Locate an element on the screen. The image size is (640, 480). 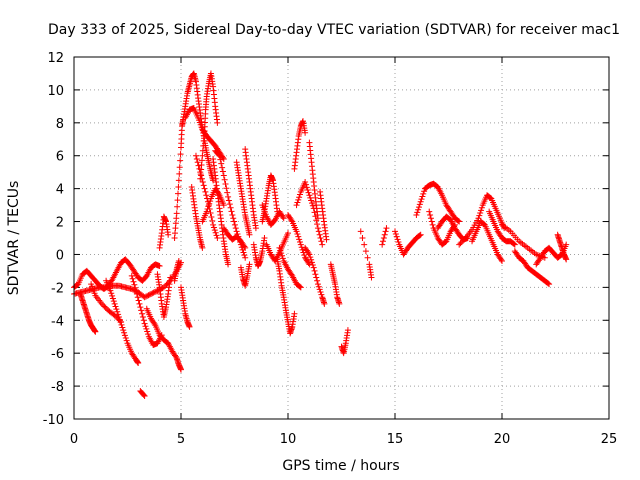
y-tick-label: -8 is located at coordinates (57, 387).